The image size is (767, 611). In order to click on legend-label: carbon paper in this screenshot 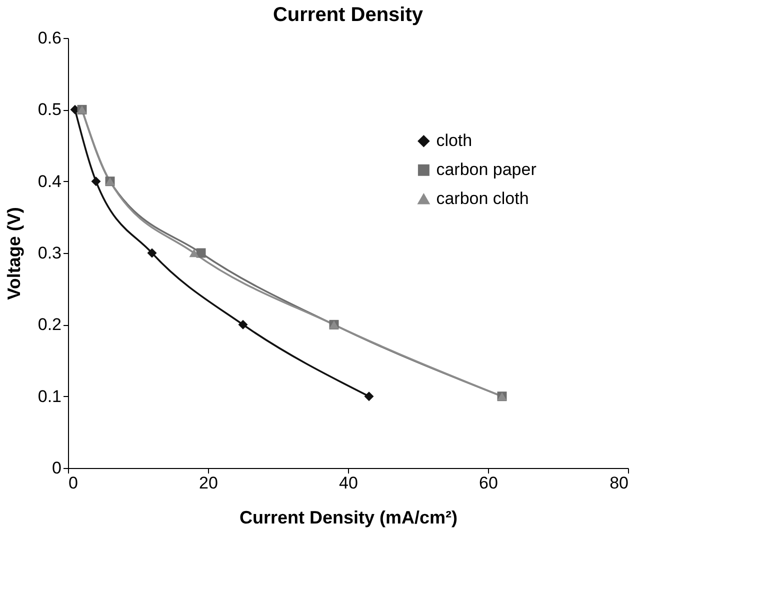, I will do `click(486, 170)`.